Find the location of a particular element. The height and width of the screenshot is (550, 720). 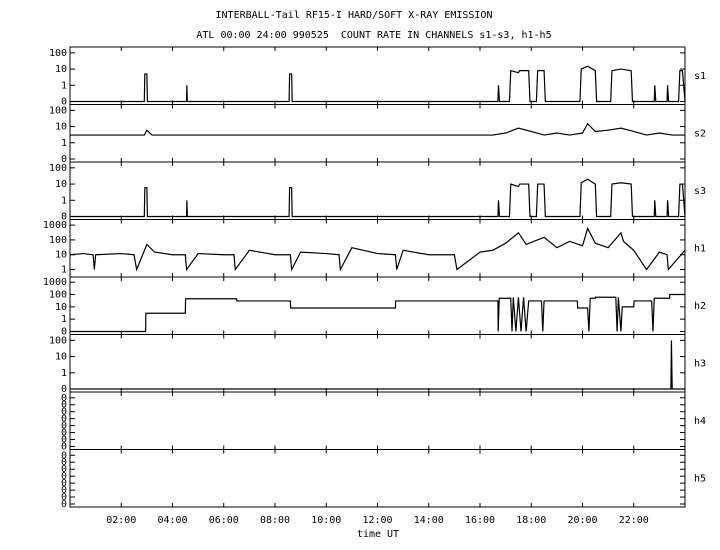

x-tick-label: 12:00 is located at coordinates (377, 520).